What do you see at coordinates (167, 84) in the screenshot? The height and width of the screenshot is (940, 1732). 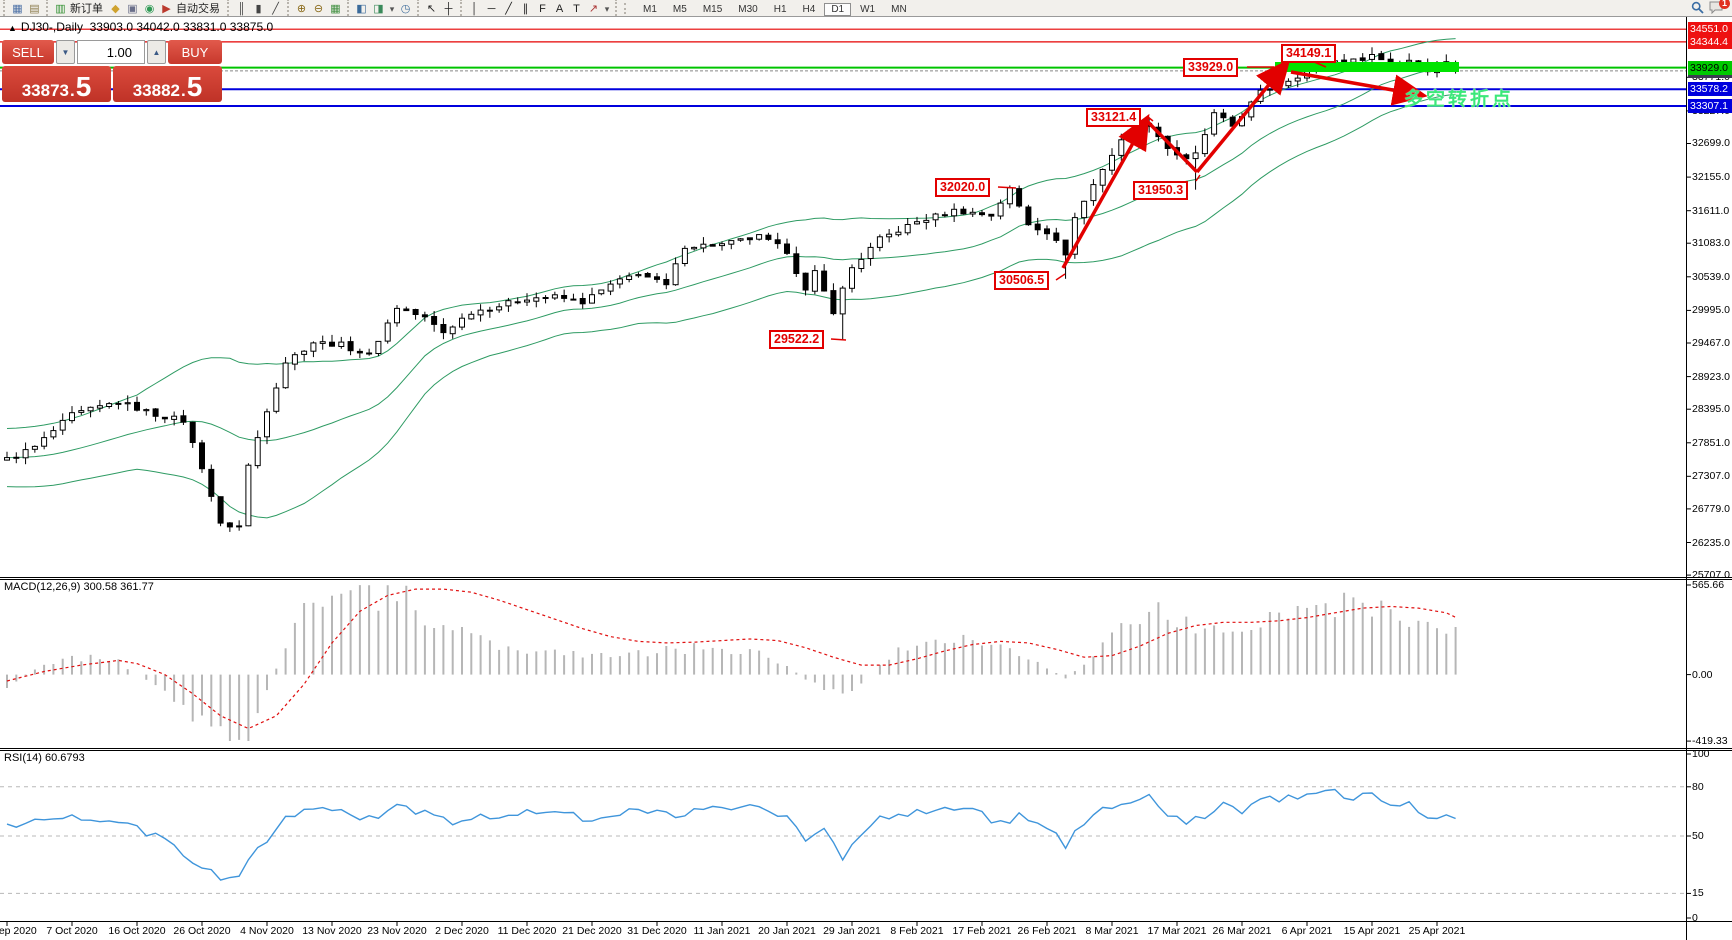 I see `buy-price: 33882 . 5` at bounding box center [167, 84].